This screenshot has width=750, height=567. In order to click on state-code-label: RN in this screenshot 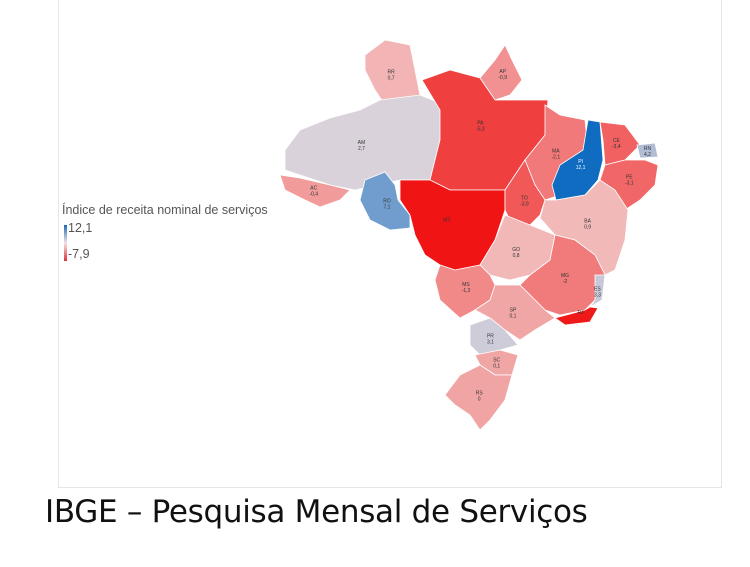, I will do `click(648, 149)`.